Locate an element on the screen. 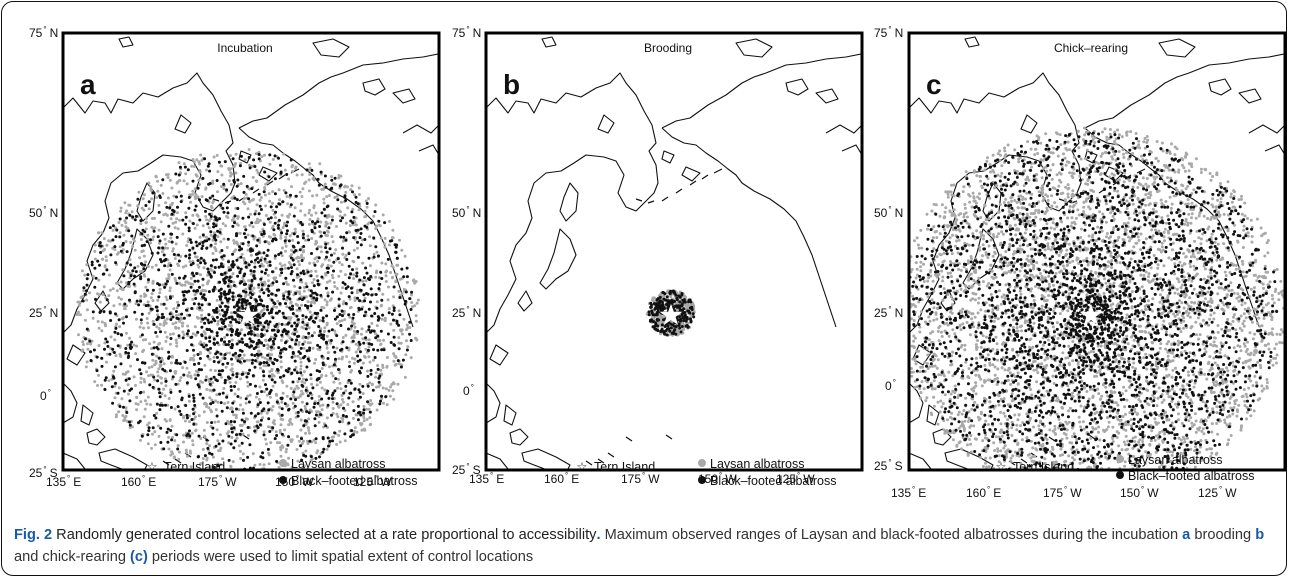 This screenshot has height=579, width=1290. panel-title-b: Brooding is located at coordinates (668, 48).